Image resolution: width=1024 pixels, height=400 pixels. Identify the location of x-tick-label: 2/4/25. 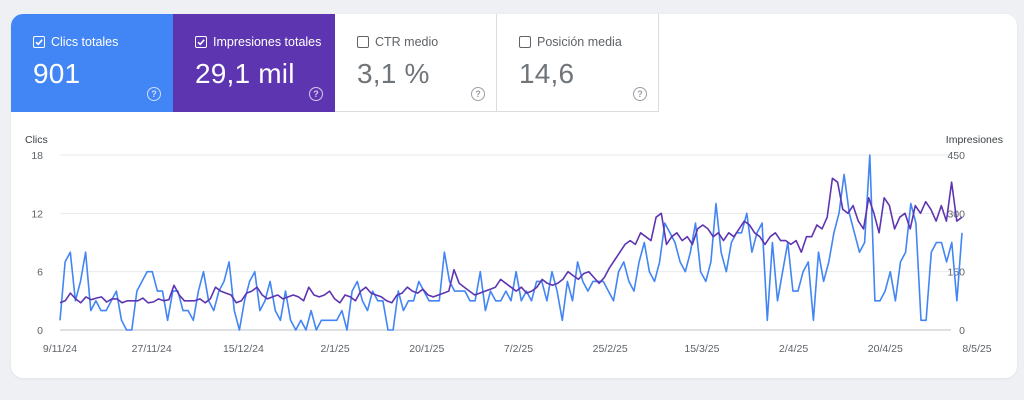
(793, 349).